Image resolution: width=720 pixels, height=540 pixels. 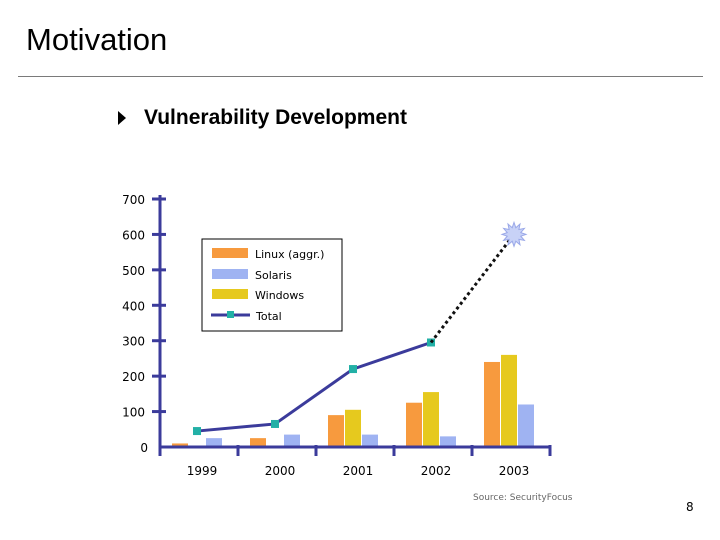 What do you see at coordinates (180, 445) in the screenshot?
I see `bar-linux-aggr-1999` at bounding box center [180, 445].